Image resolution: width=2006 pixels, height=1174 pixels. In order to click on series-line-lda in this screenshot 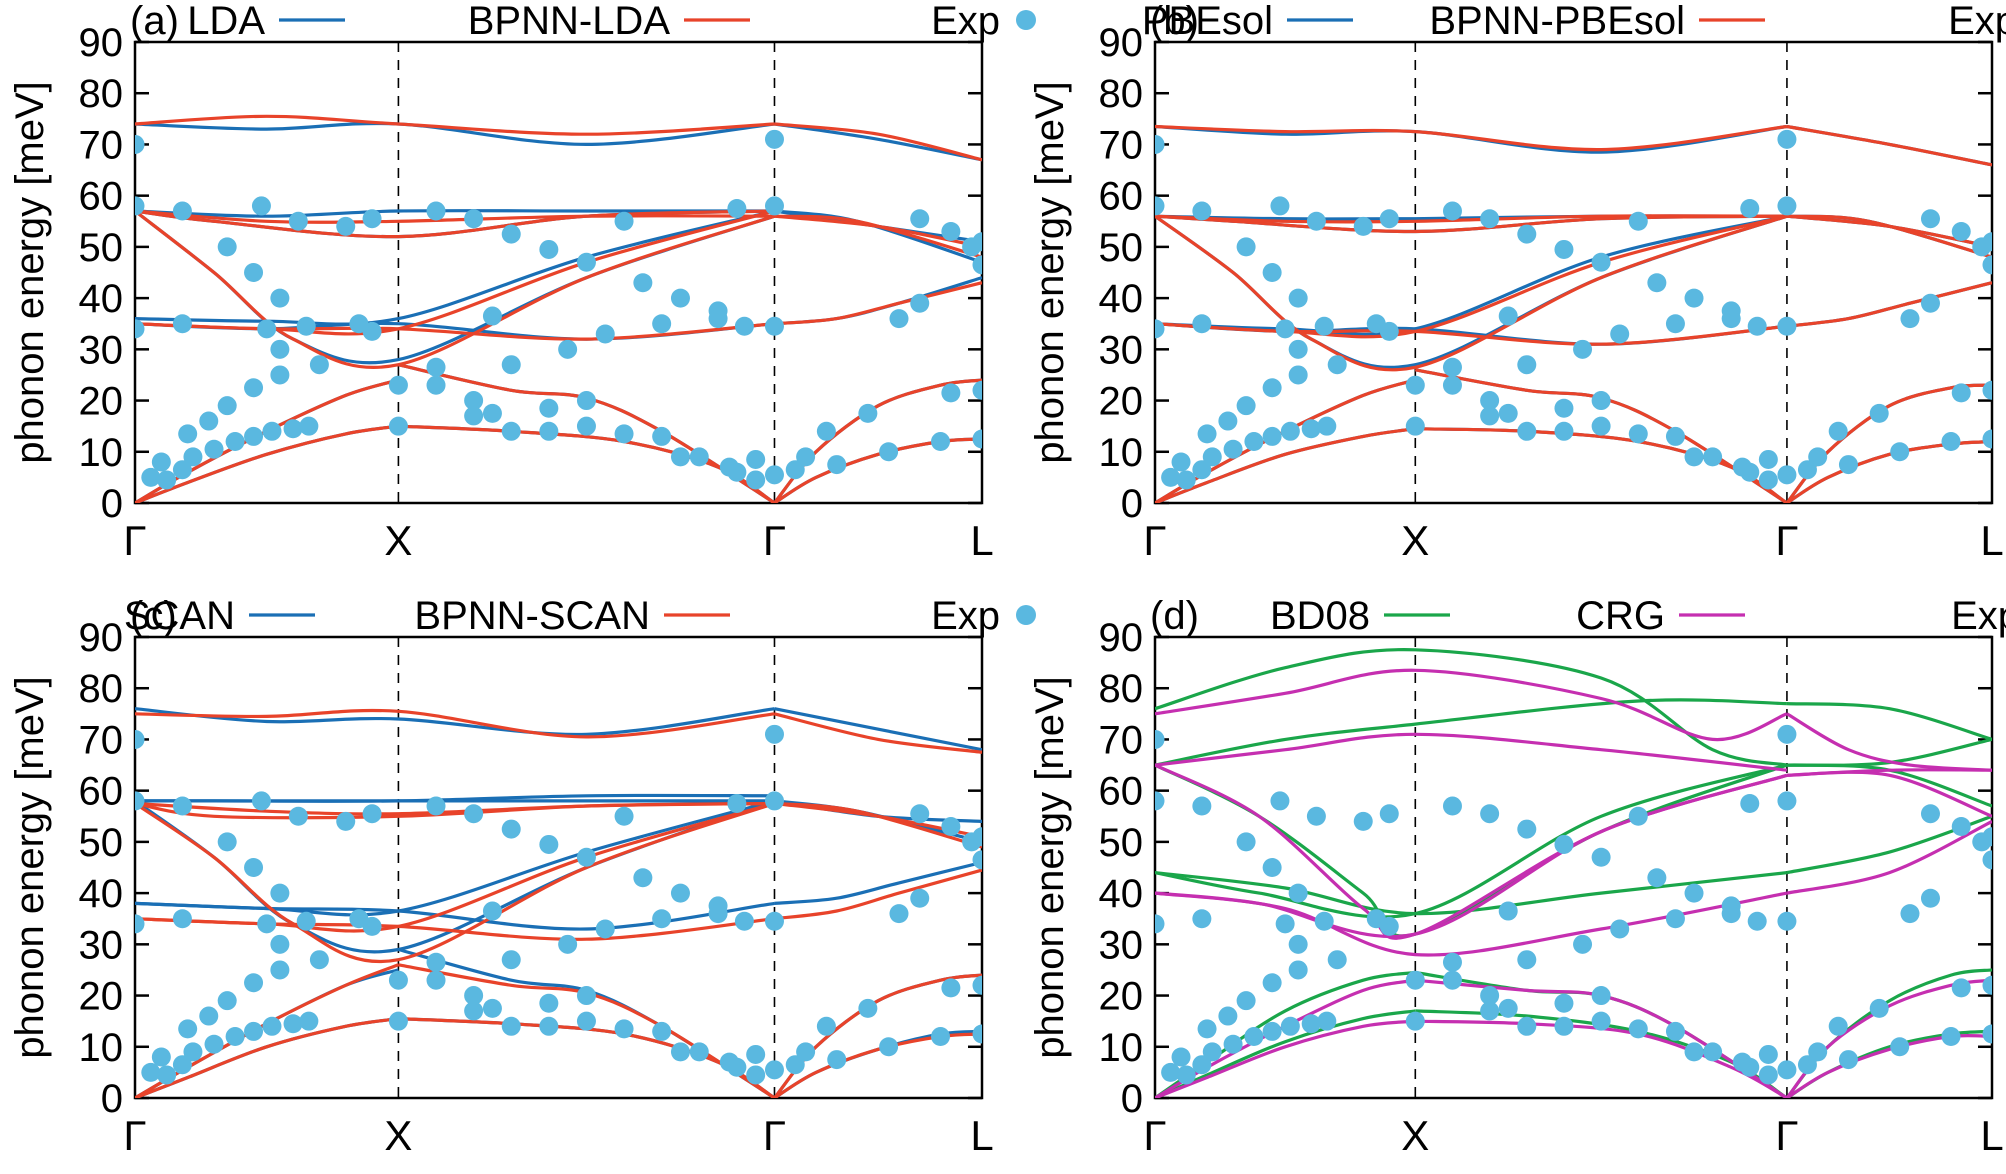, I will do `click(455, 267)`.